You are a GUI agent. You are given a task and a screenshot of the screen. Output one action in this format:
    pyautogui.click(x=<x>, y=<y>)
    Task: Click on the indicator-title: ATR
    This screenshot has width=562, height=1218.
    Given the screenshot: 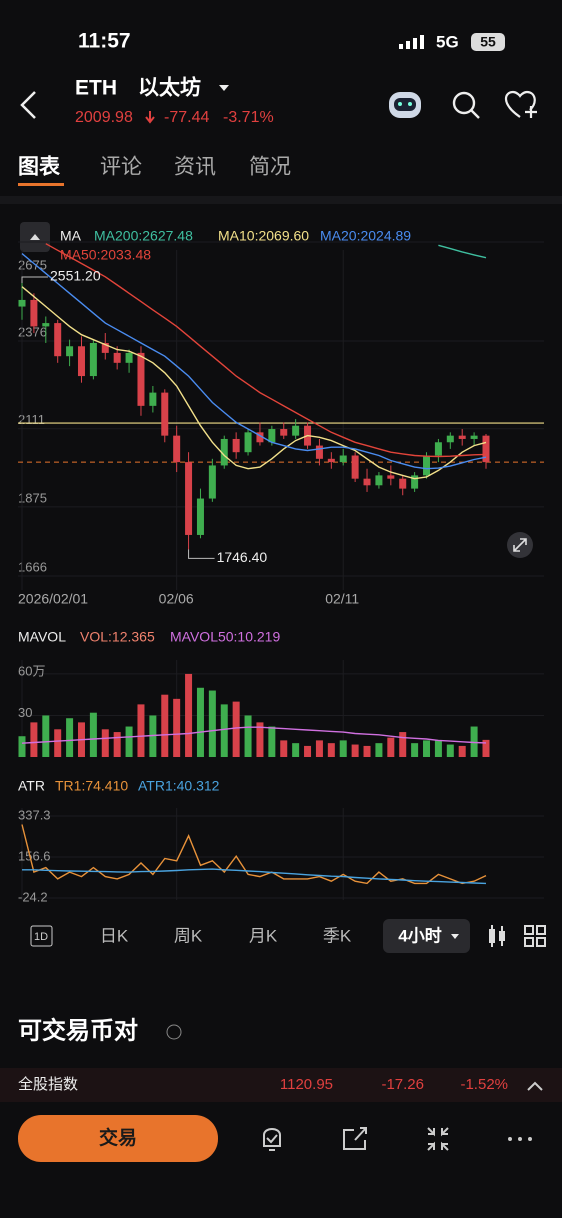 What is the action you would take?
    pyautogui.click(x=31, y=786)
    